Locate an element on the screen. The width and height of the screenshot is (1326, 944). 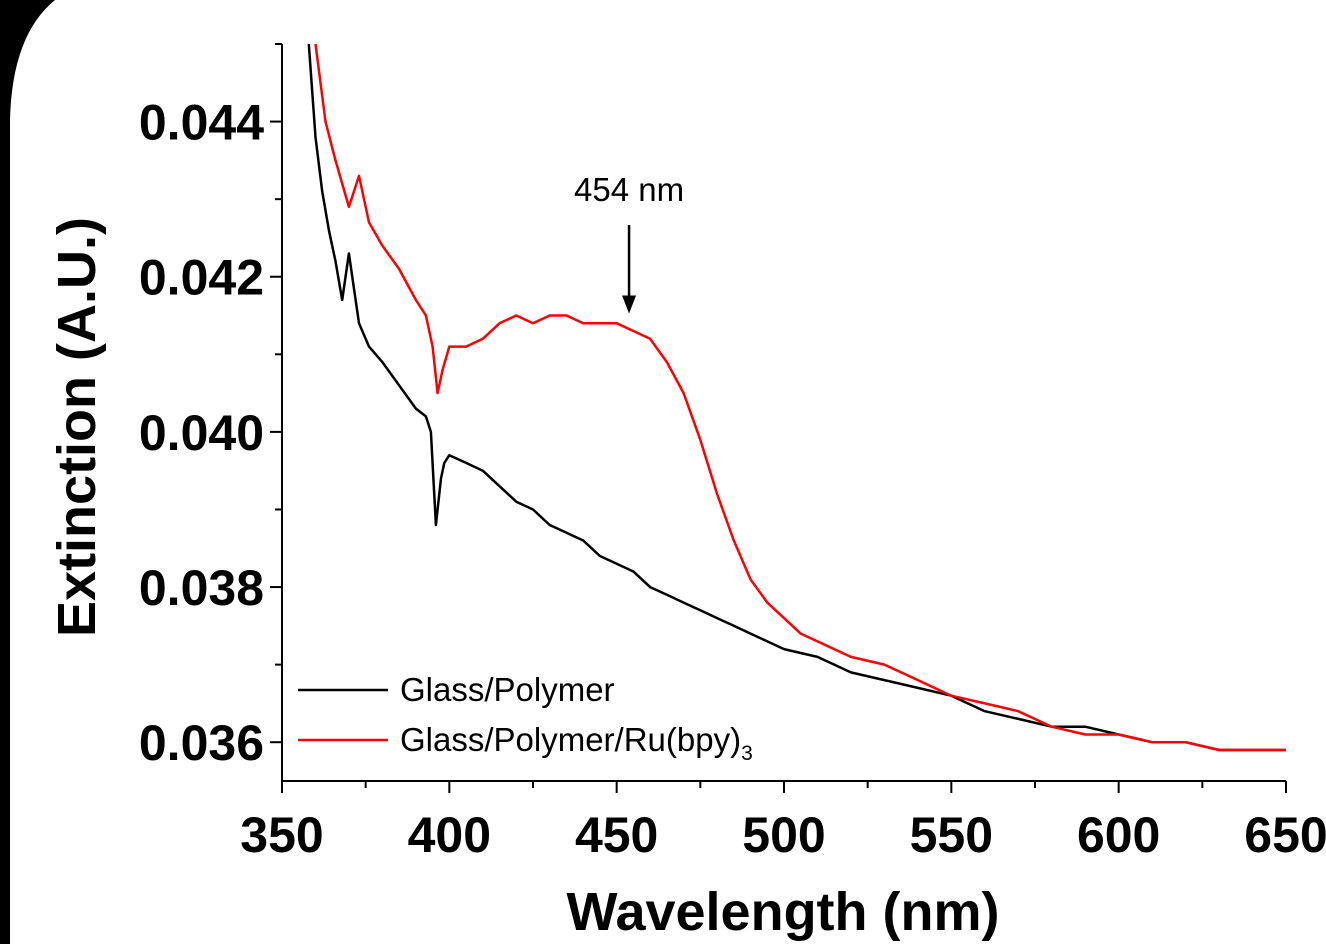
x-ticks: 350 400 450 500 550 600 650 is located at coordinates (783, 822).